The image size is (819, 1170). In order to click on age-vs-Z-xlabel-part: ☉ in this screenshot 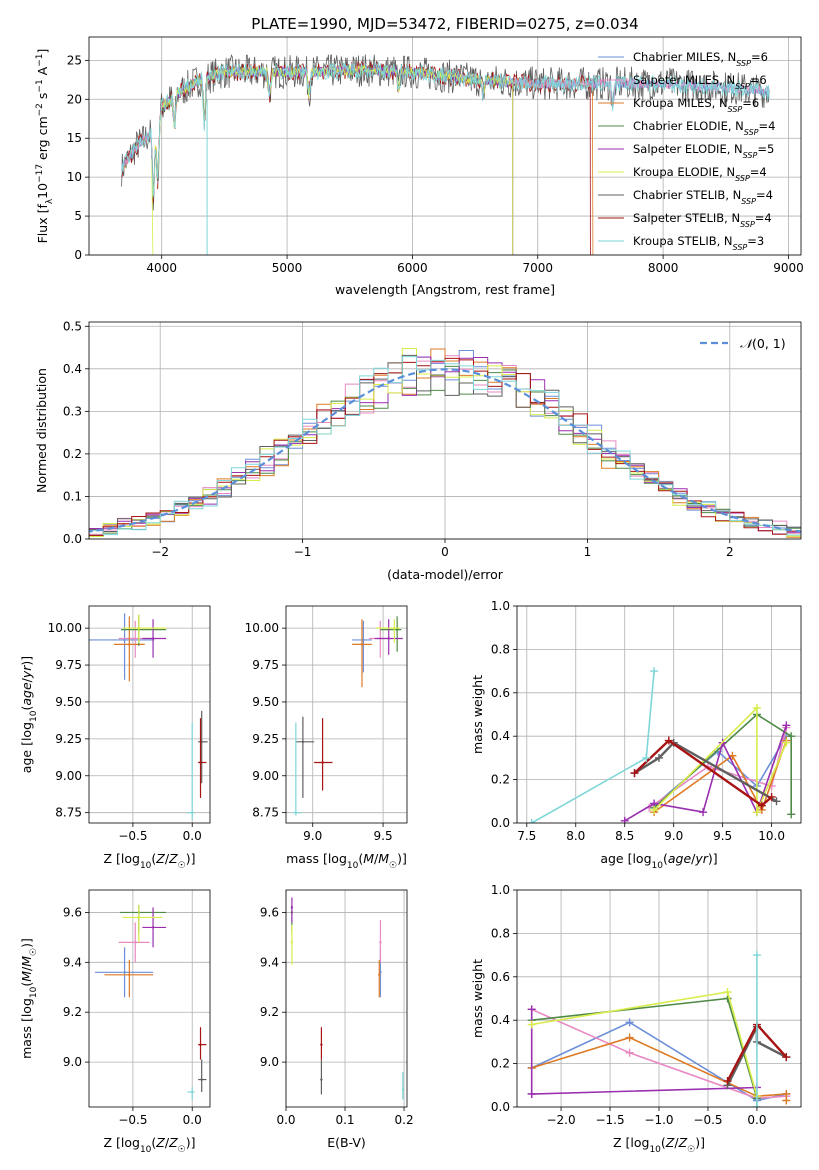, I will do `click(182, 866)`.